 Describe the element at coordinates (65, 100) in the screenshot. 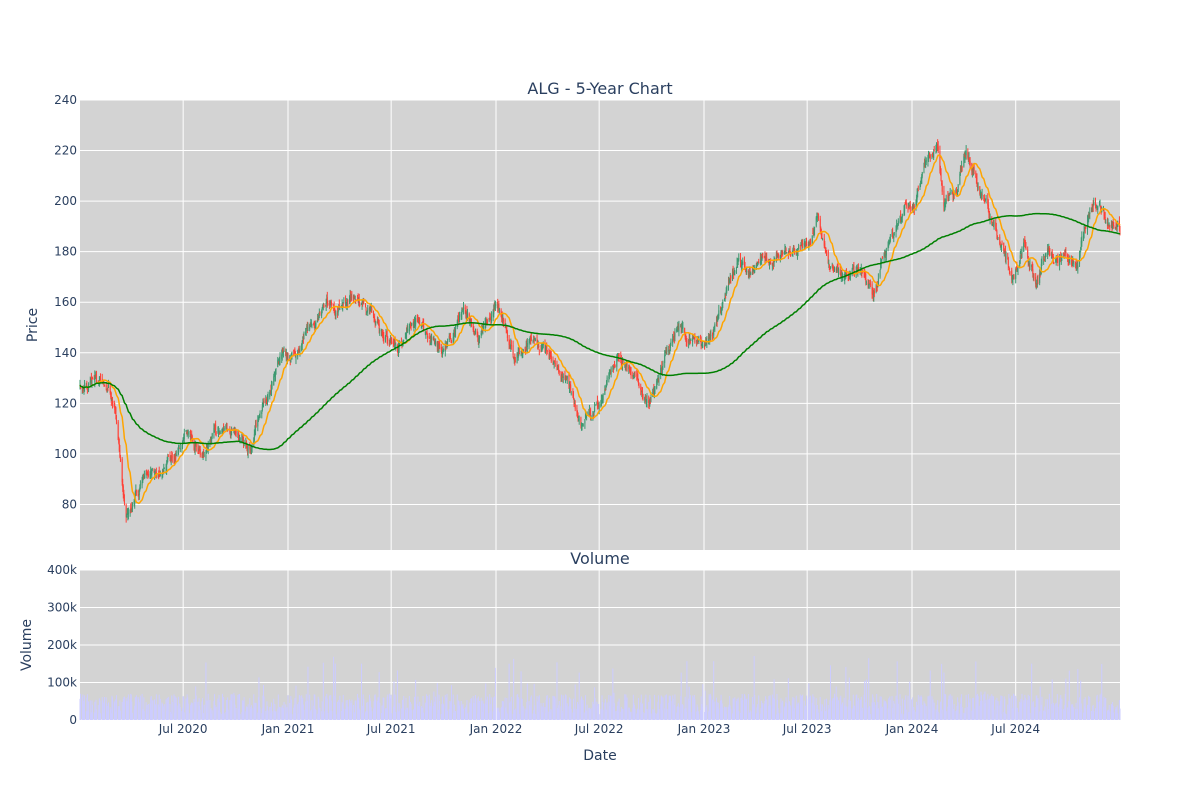

I see `price-tick-label: 240` at that location.